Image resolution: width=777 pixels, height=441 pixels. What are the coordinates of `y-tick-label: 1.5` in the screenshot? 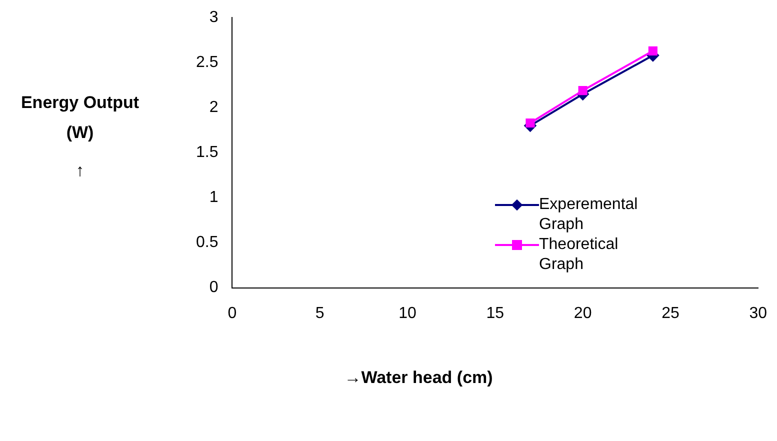 It's located at (207, 153).